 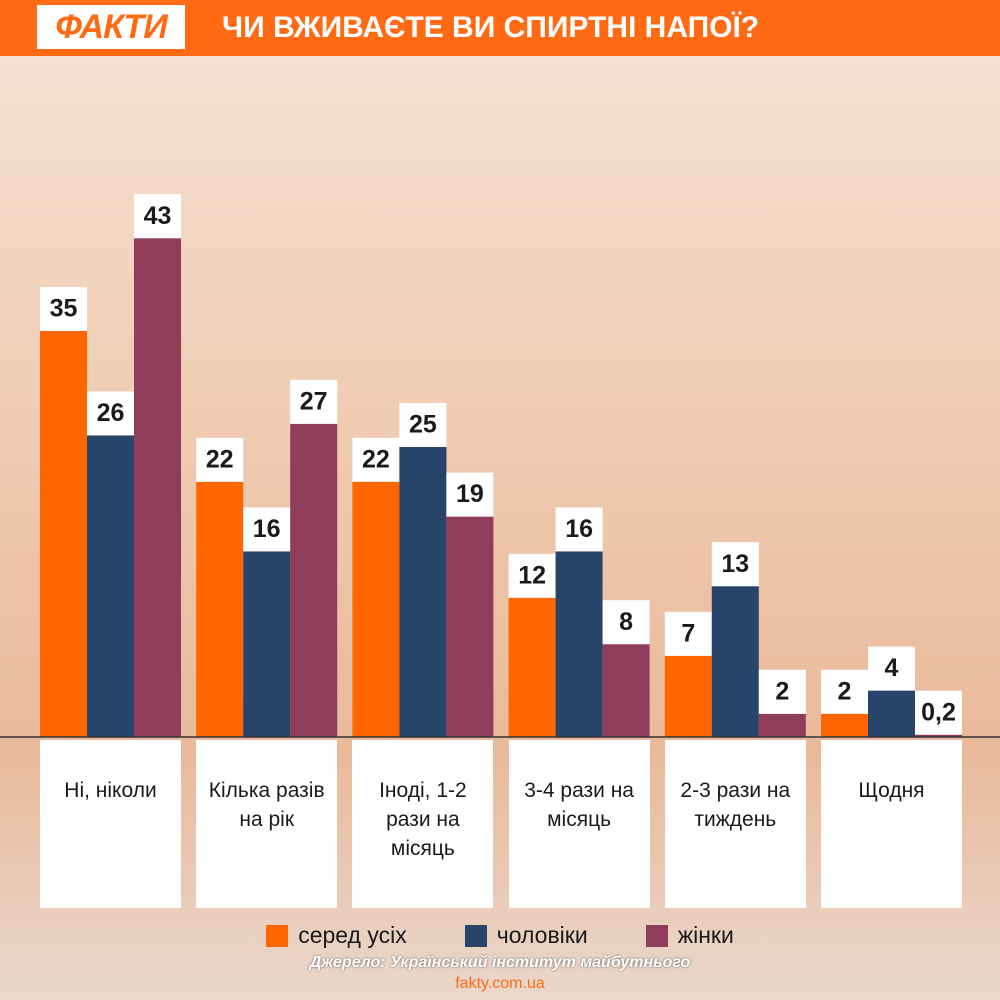 I want to click on chart-title: ЧИ ВЖИВАЄТЕ ВИ СПИРТНІ НАПОЇ?, so click(x=491, y=27).